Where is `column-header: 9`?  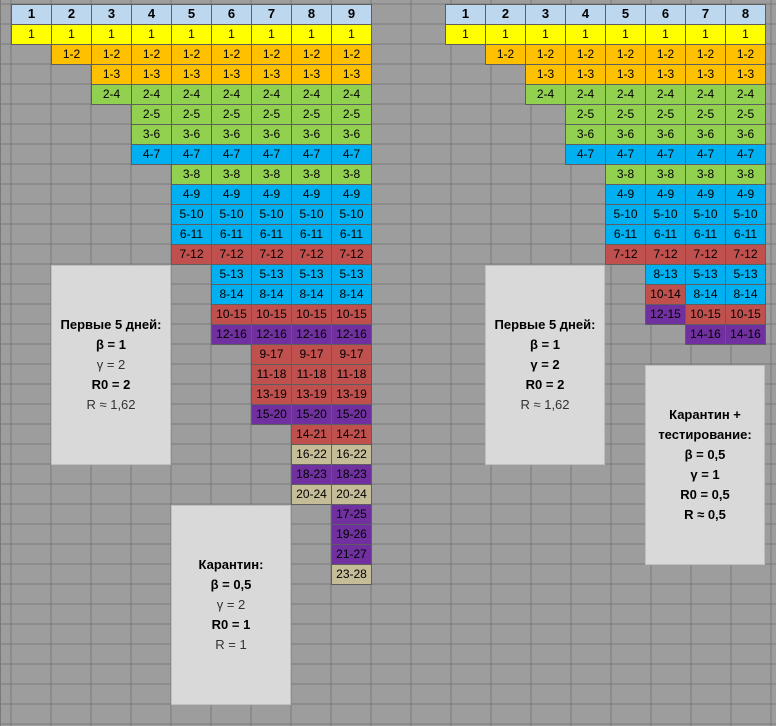 column-header: 9 is located at coordinates (351, 14).